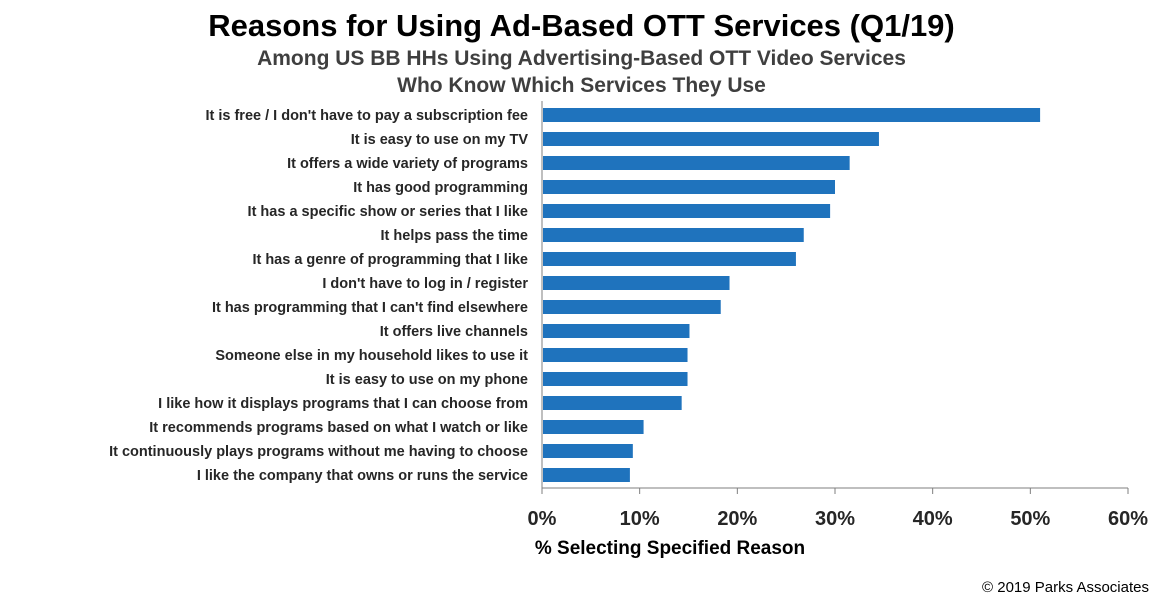 The height and width of the screenshot is (604, 1163). I want to click on x-tick-label: 60%, so click(1128, 519).